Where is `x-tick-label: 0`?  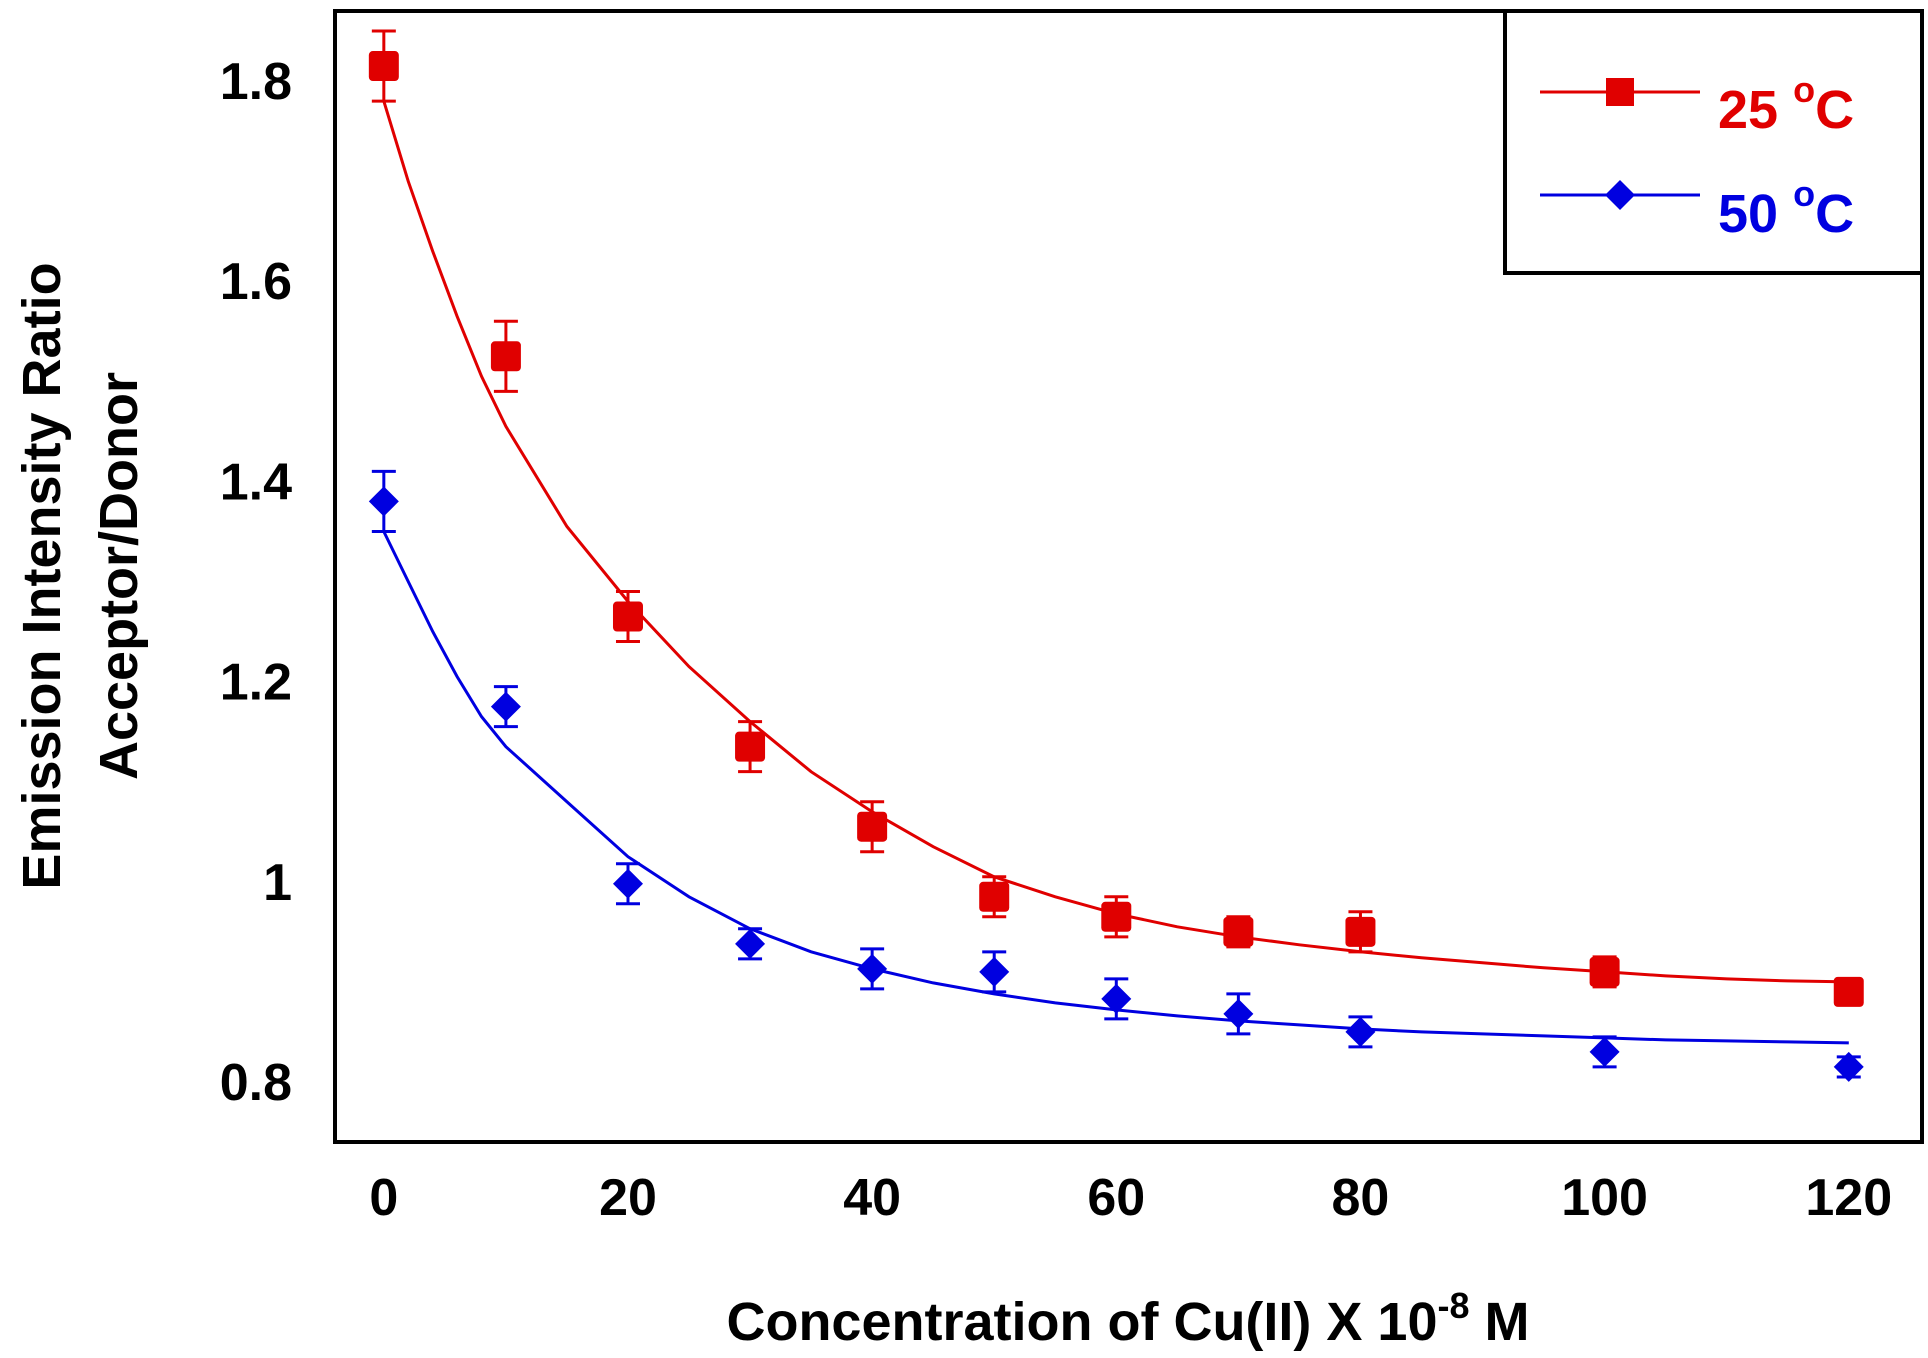 x-tick-label: 0 is located at coordinates (383, 1198).